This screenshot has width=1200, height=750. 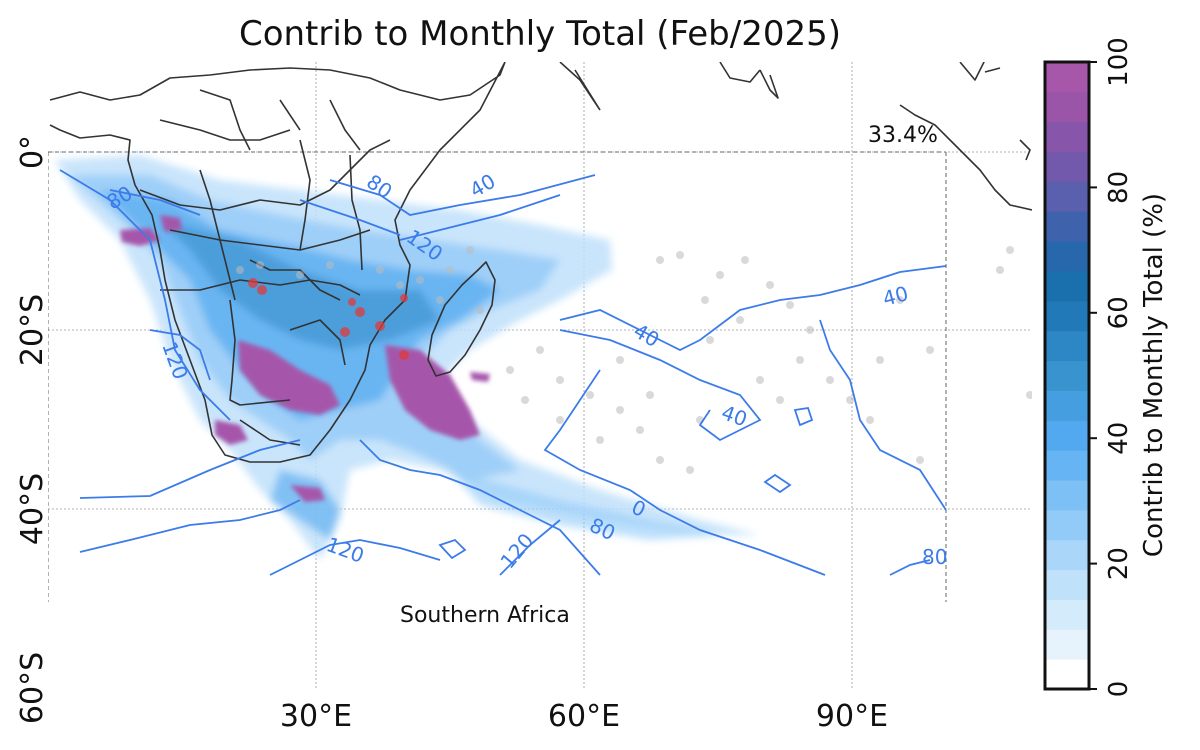 What do you see at coordinates (32, 688) in the screenshot?
I see `lat-label-60s: 60°S` at bounding box center [32, 688].